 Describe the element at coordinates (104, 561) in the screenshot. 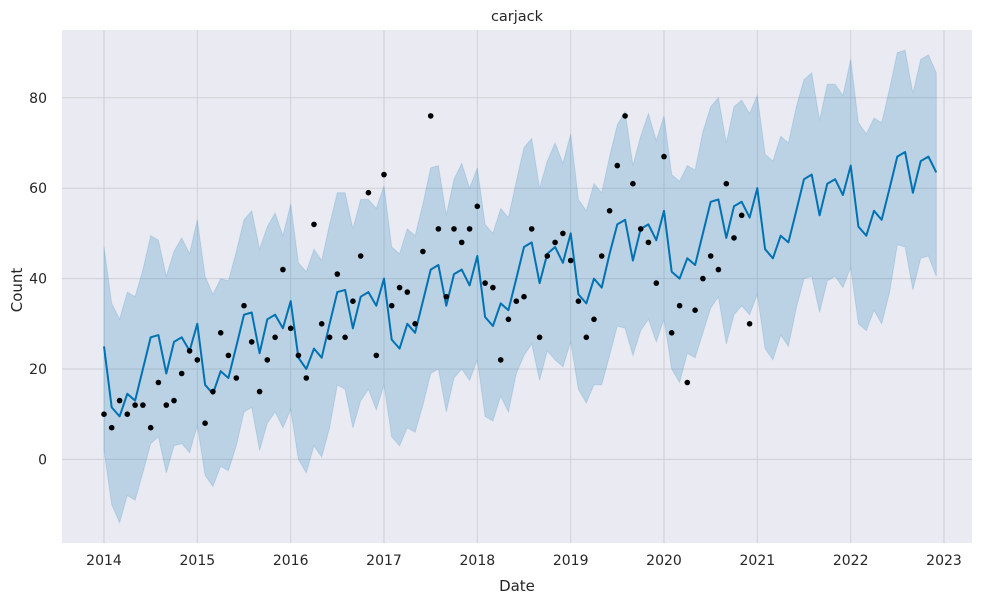

I see `x-tick-label: 2014` at that location.